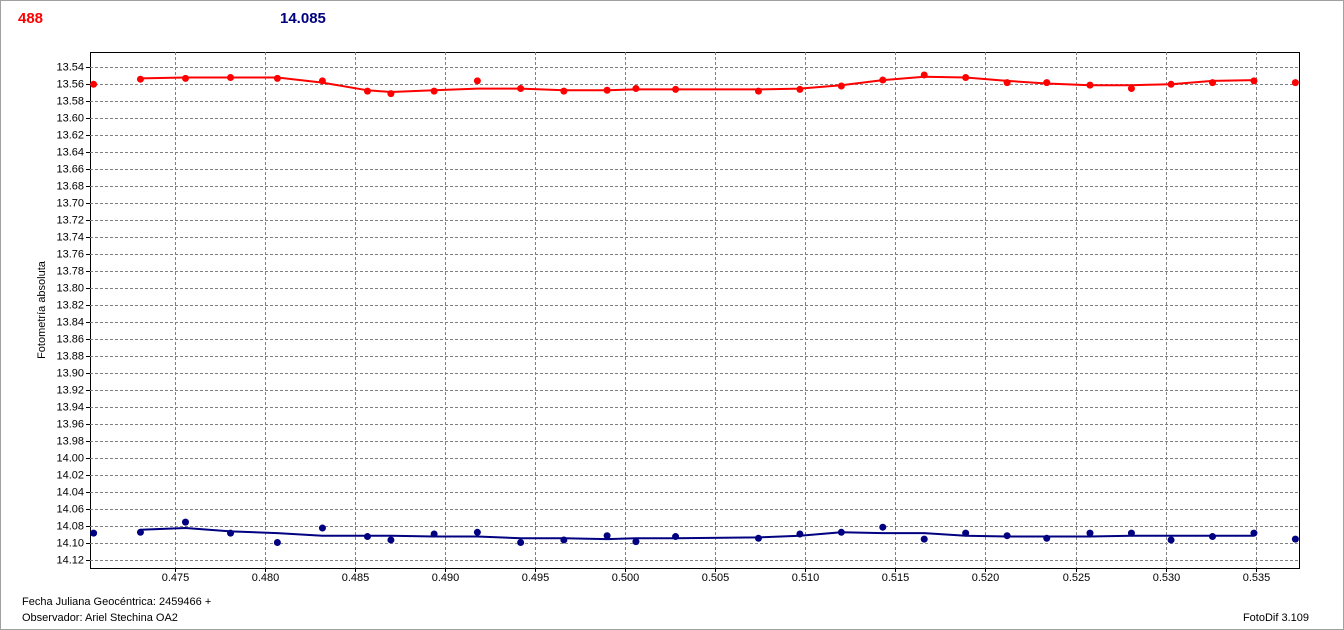 This screenshot has height=630, width=1344. What do you see at coordinates (70, 322) in the screenshot?
I see `y-tick-label: 13.84` at bounding box center [70, 322].